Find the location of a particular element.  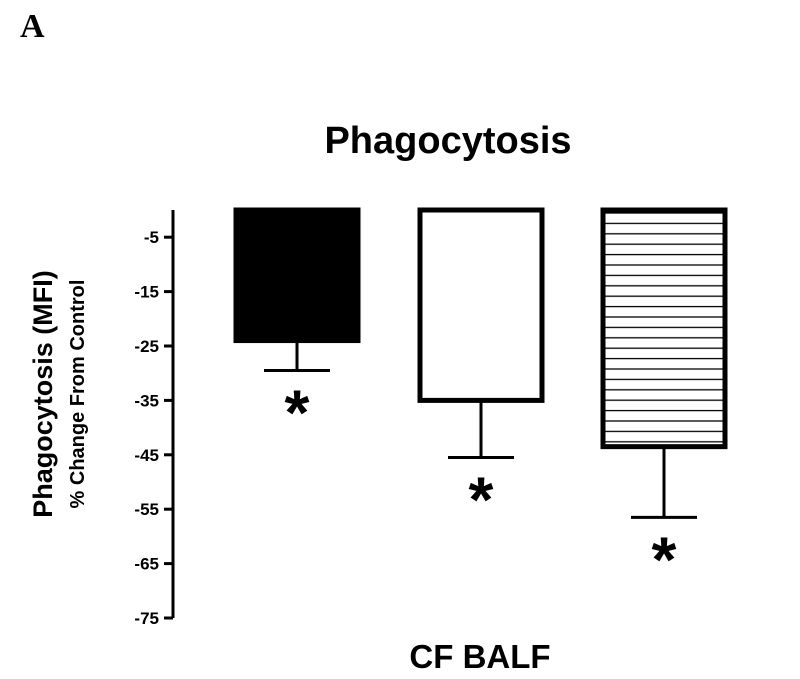

y-axis-sublabel: % Change From Control is located at coordinates (78, 394).